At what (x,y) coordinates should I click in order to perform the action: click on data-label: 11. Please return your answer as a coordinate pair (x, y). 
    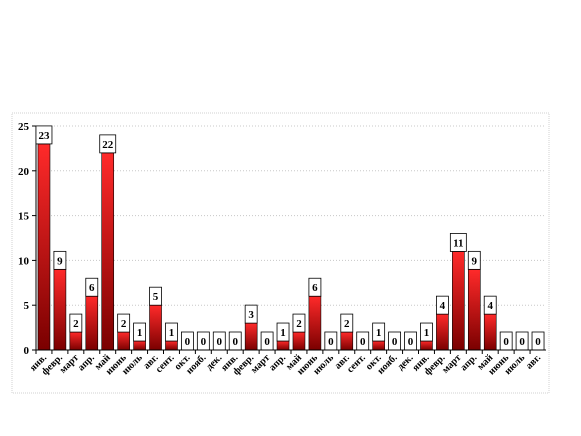
    Looking at the image, I should click on (458, 243).